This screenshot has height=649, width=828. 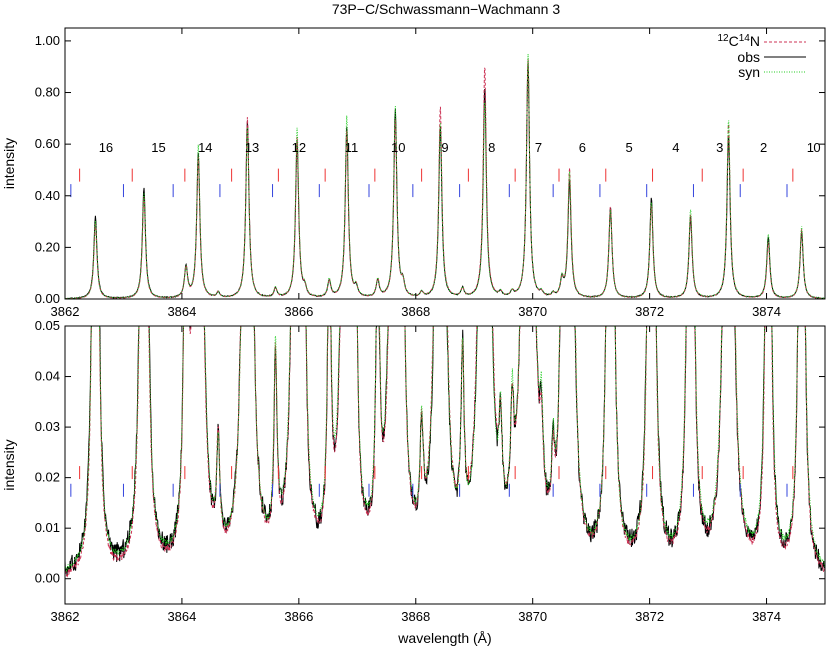 I want to click on legend-label-obs: obs, so click(x=748, y=57).